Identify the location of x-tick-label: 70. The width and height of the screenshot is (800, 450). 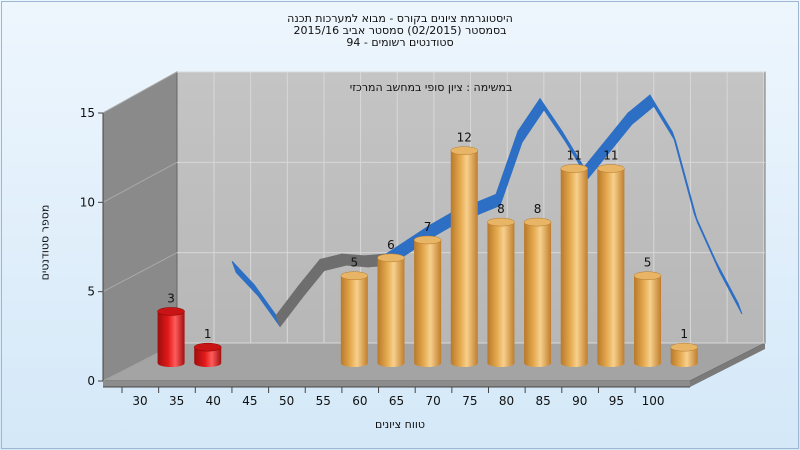
(433, 401).